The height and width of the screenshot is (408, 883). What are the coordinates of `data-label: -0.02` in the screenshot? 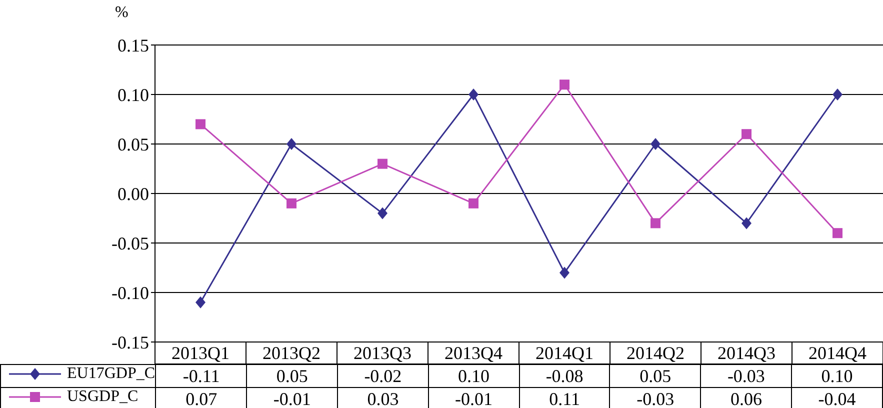 It's located at (383, 376).